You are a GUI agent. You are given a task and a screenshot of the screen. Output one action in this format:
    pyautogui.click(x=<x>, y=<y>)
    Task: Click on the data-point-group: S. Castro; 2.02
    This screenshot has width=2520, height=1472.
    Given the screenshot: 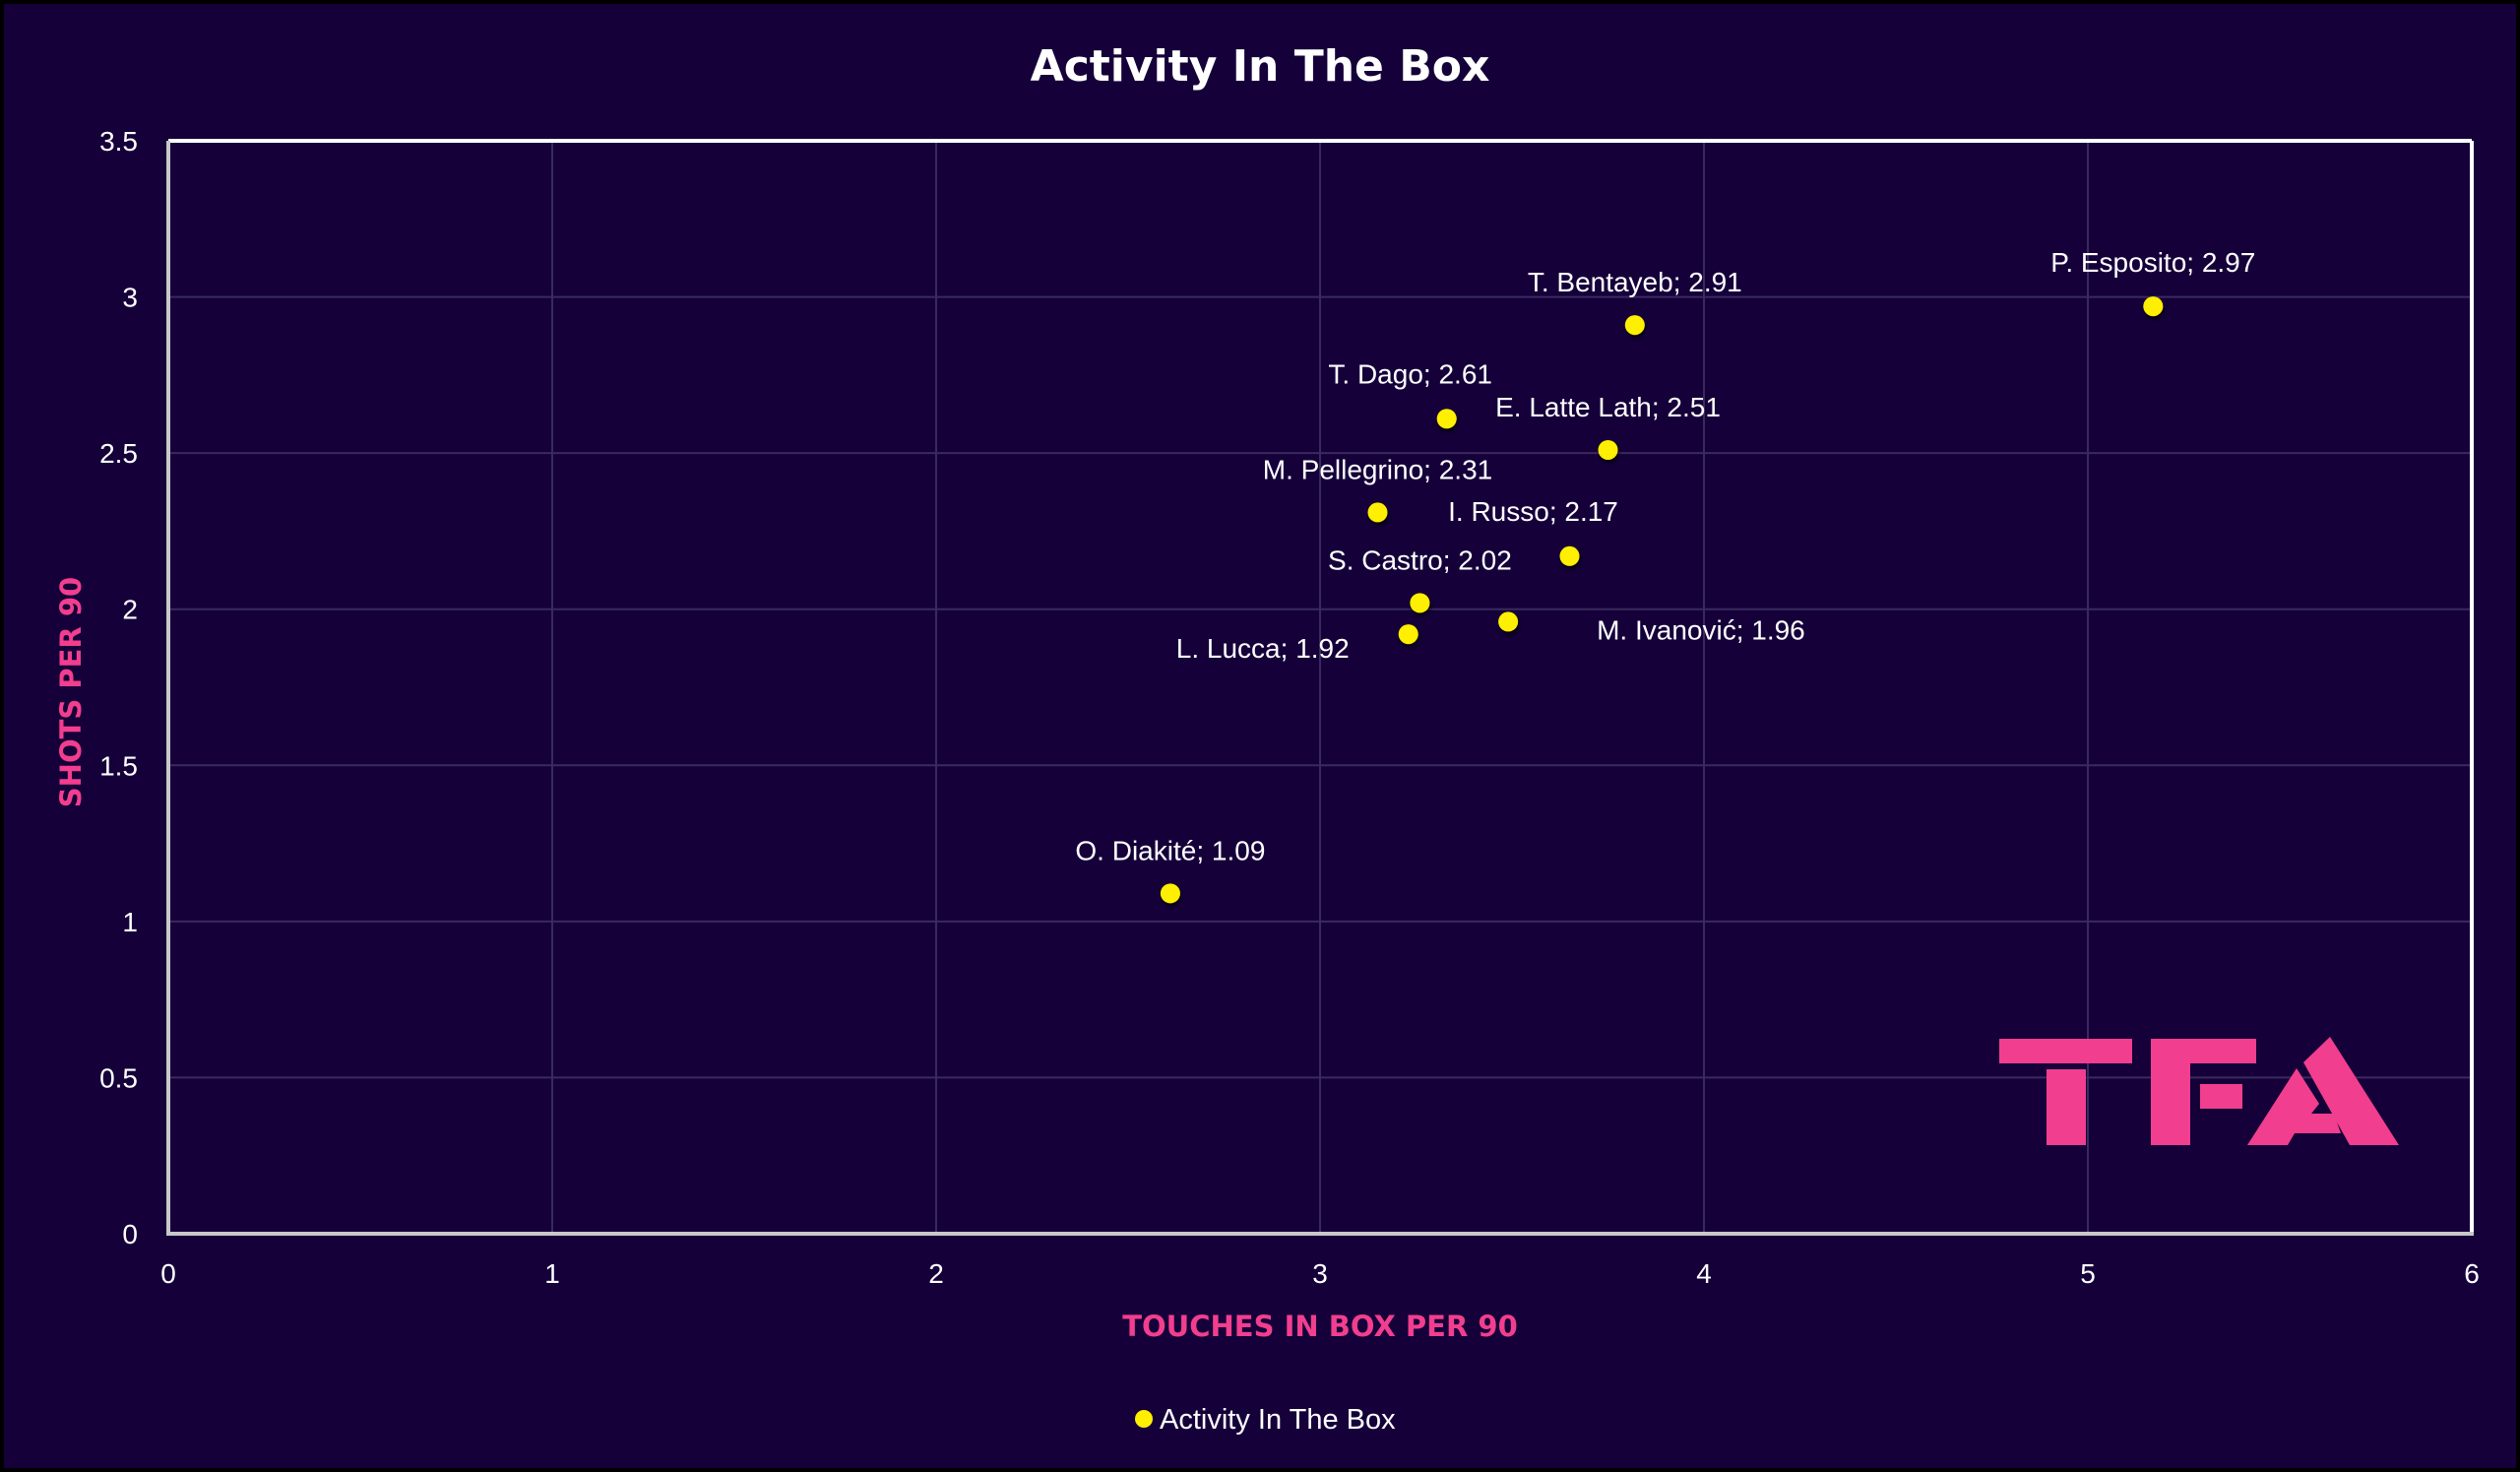 What is the action you would take?
    pyautogui.click(x=1420, y=578)
    